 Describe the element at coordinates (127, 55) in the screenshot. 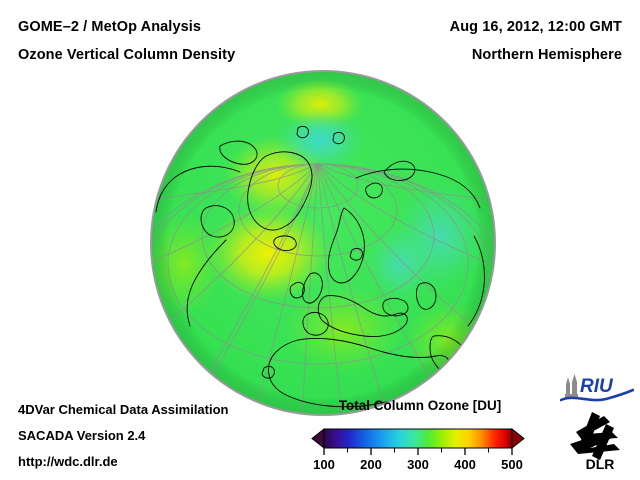

I see `product-subtitle: Ozone Vertical Column Density` at that location.